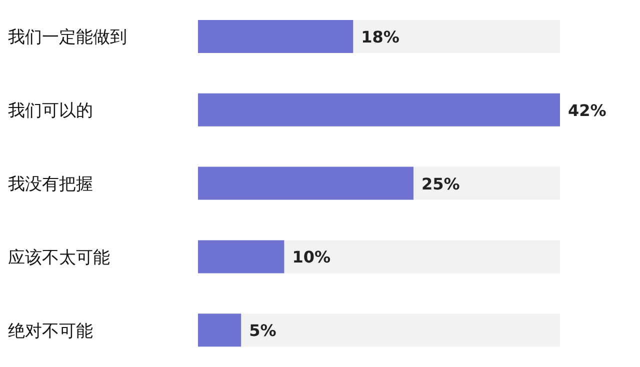 The width and height of the screenshot is (640, 367). Describe the element at coordinates (50, 331) in the screenshot. I see `y-tick-label: 绝对不可能` at that location.